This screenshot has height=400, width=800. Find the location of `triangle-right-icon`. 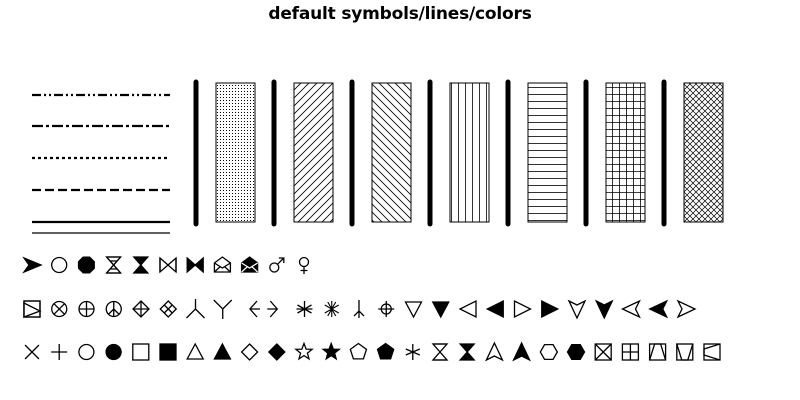

triangle-right-icon is located at coordinates (523, 309).